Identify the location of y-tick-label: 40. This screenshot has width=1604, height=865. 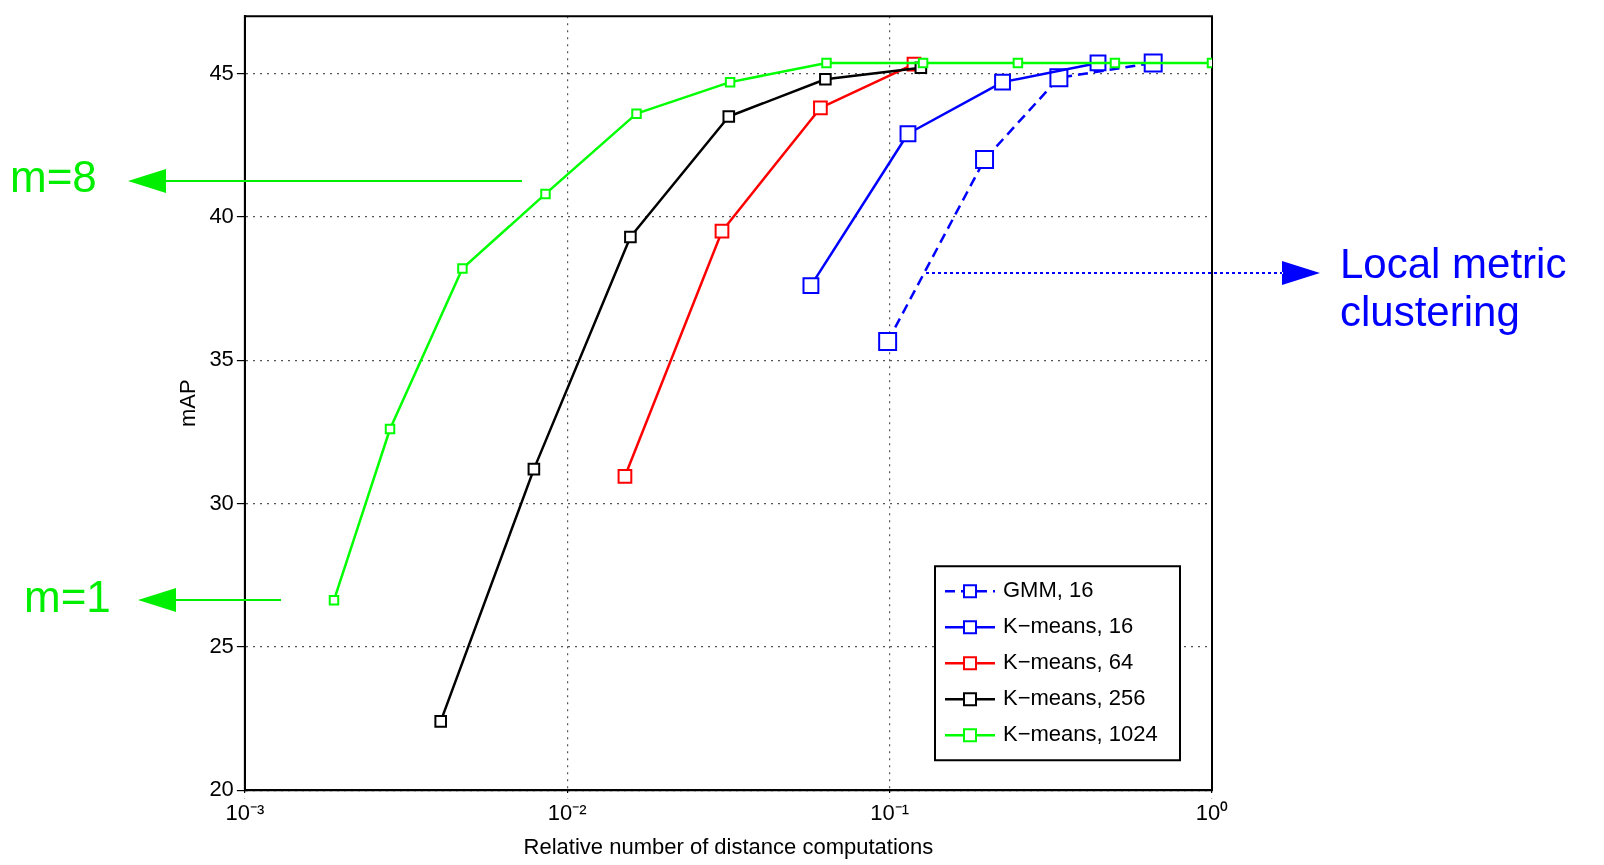
(221, 215).